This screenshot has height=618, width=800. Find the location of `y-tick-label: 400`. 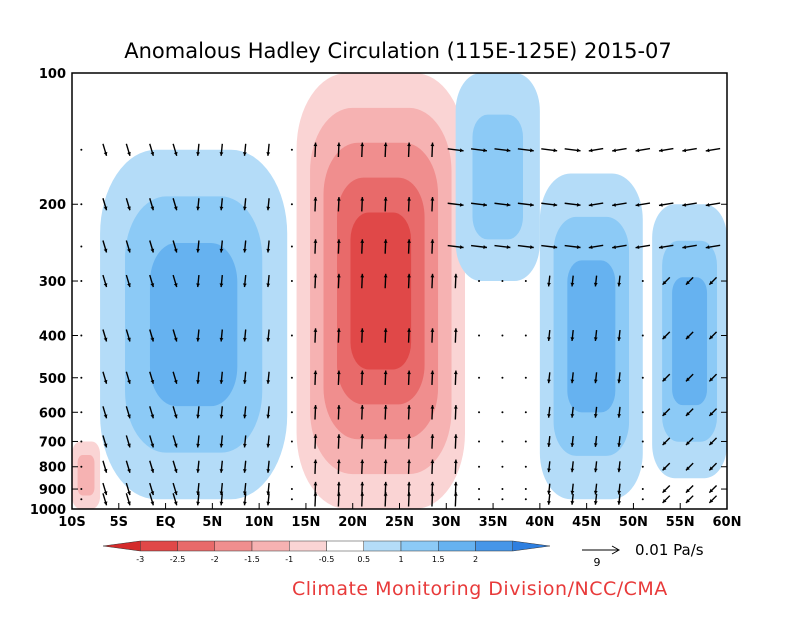

y-tick-label: 400 is located at coordinates (52, 336).